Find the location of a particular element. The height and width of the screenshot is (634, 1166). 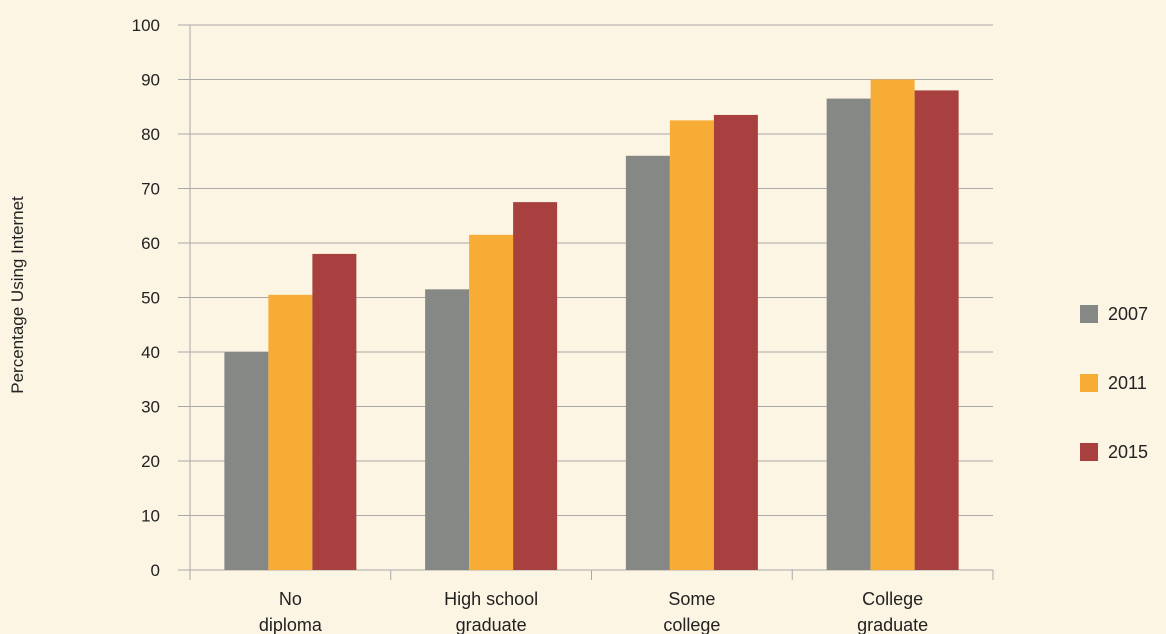

y-tick-label-90: 90 is located at coordinates (150, 80).